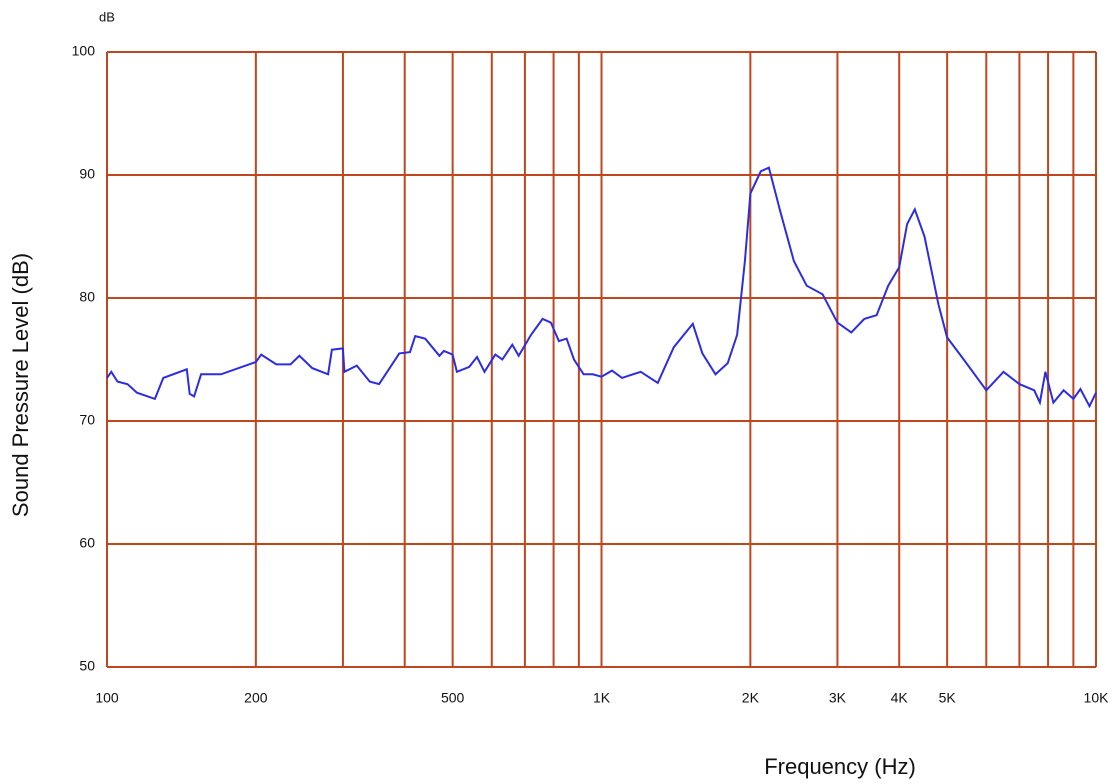 This screenshot has height=784, width=1114. Describe the element at coordinates (900, 698) in the screenshot. I see `x-tick-label: 4K` at that location.